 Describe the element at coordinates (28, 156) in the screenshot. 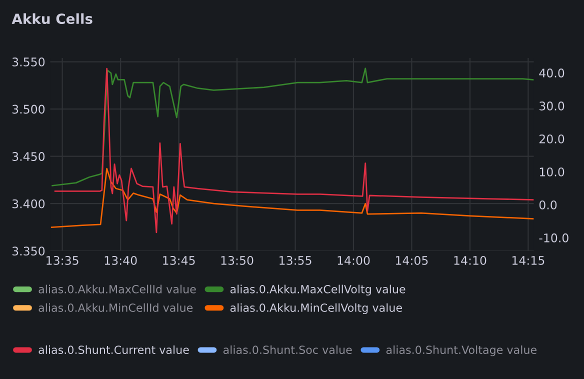

I see `y-tick-label: 3.450` at that location.